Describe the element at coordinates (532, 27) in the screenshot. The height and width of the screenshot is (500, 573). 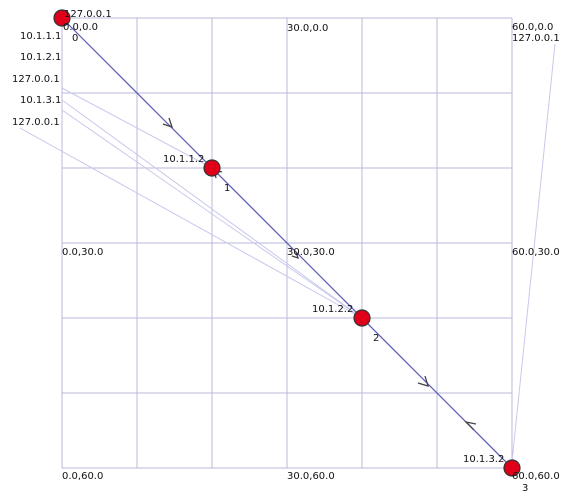
I see `grid-label: 60.0,0.0` at that location.